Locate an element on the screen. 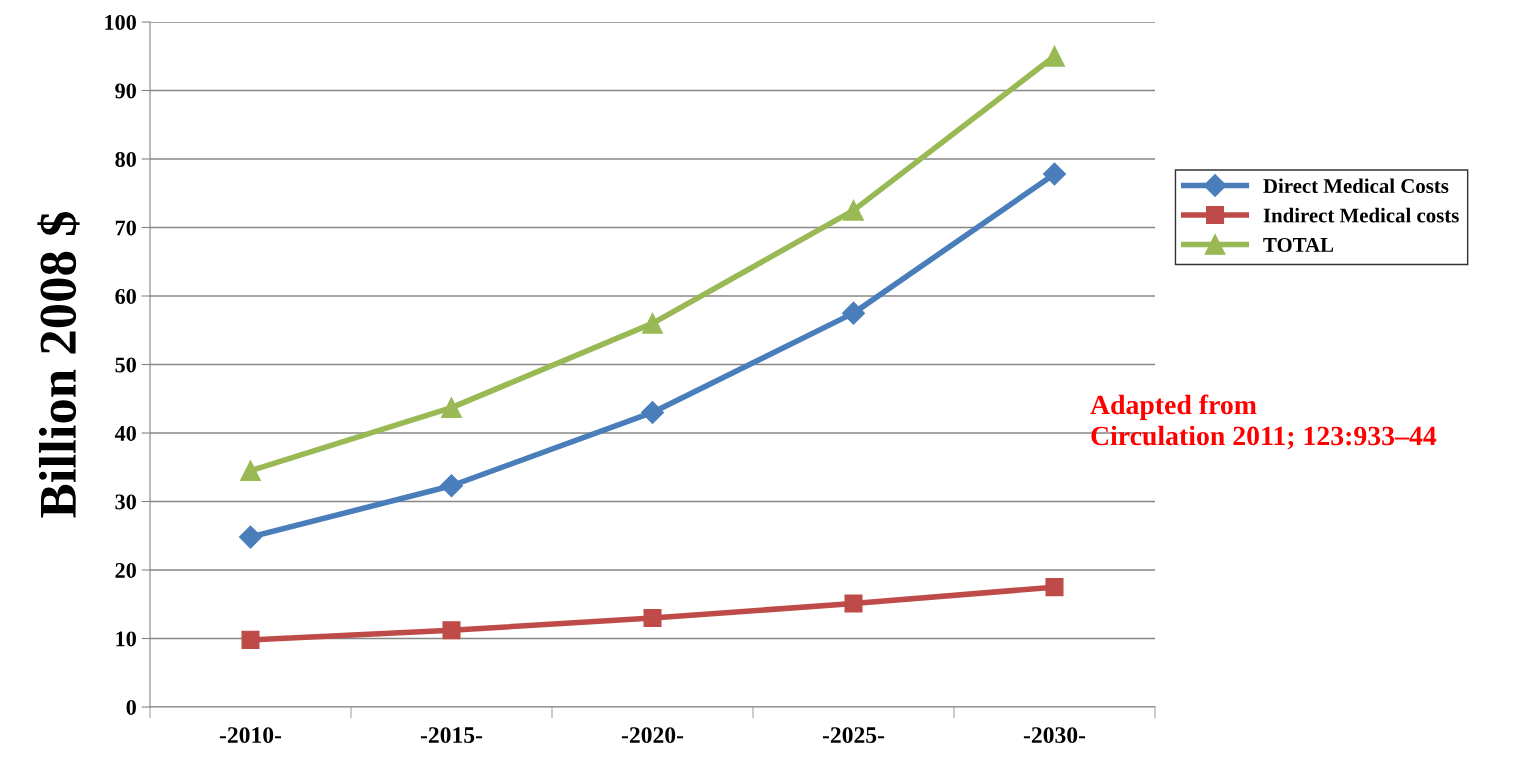  y-tick-label: 0 is located at coordinates (131, 707).